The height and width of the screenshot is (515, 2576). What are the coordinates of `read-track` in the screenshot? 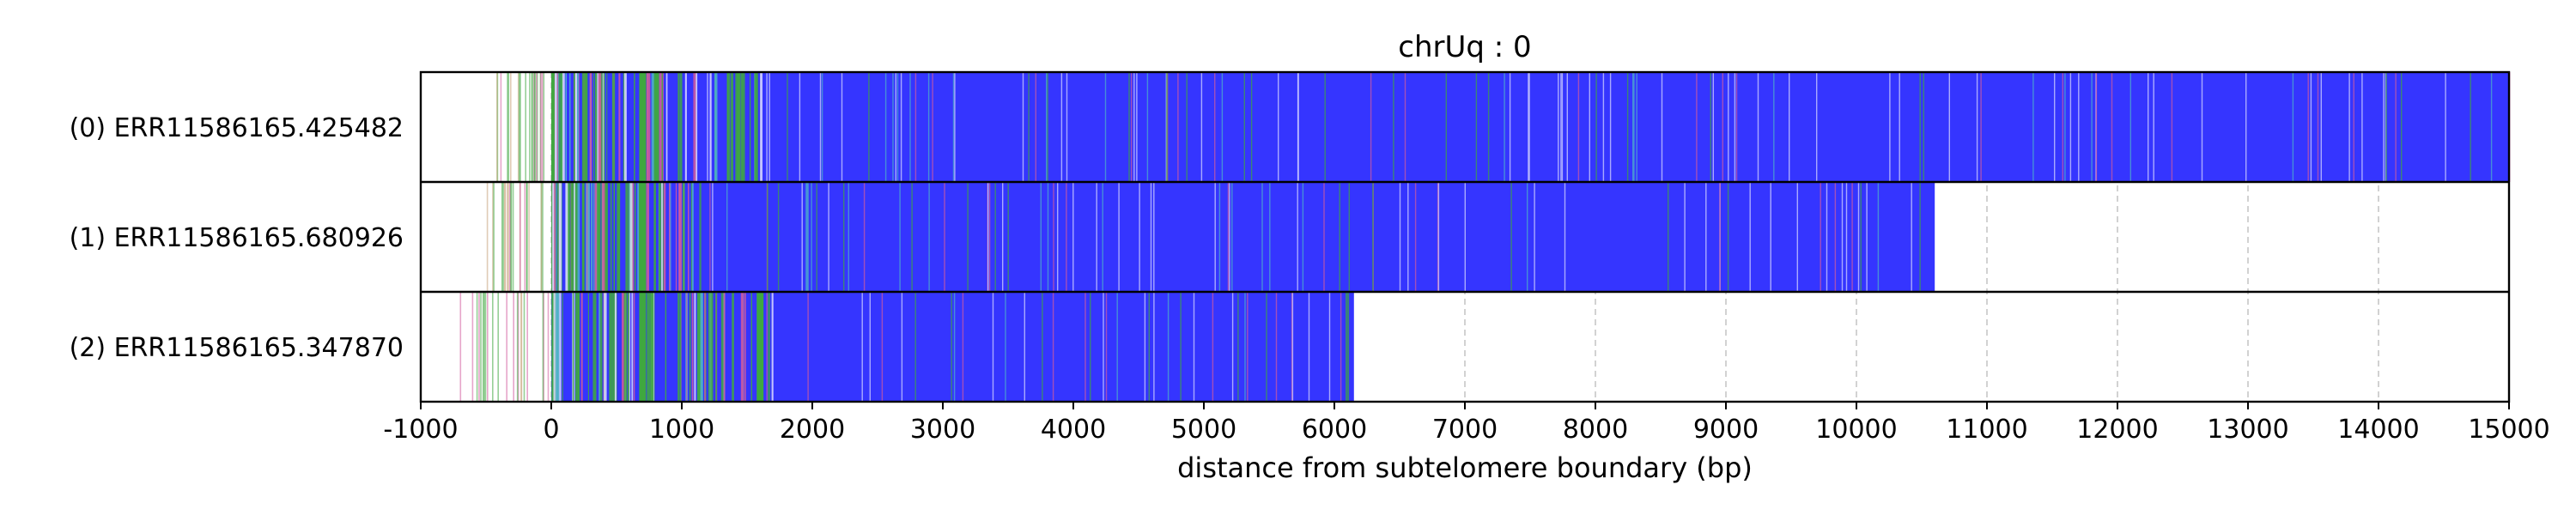 It's located at (907, 347).